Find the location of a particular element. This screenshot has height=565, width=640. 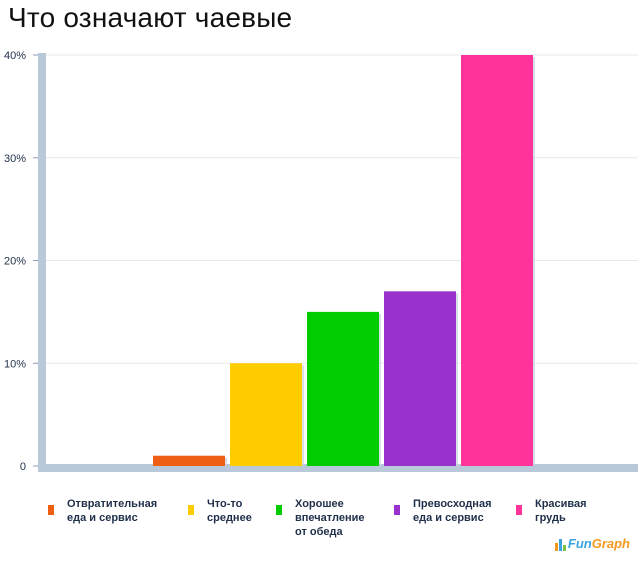

legend-item: Отвратительная еда и сервис is located at coordinates (102, 511).